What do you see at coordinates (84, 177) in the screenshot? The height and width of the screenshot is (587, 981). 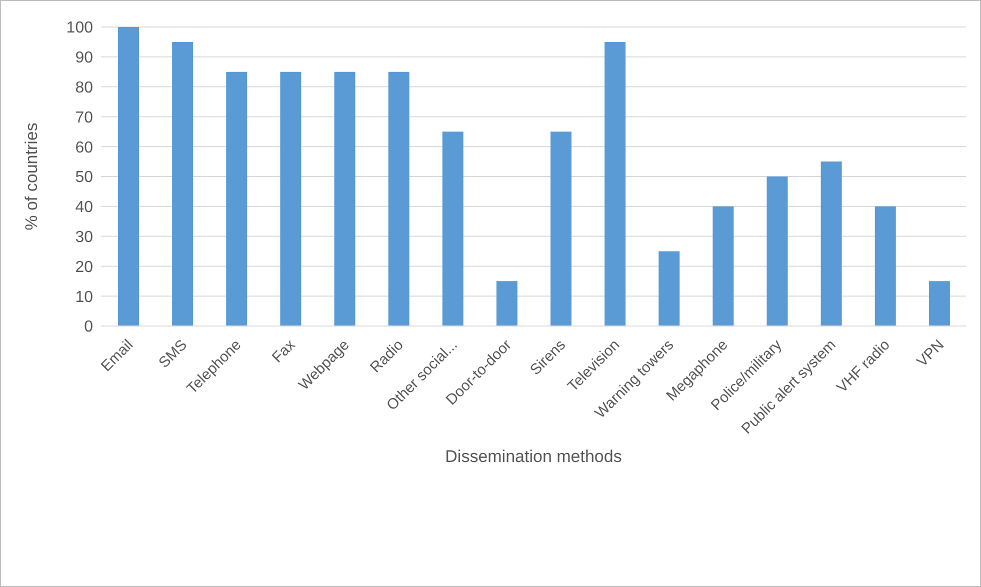 I see `y-tick-label: 50` at bounding box center [84, 177].